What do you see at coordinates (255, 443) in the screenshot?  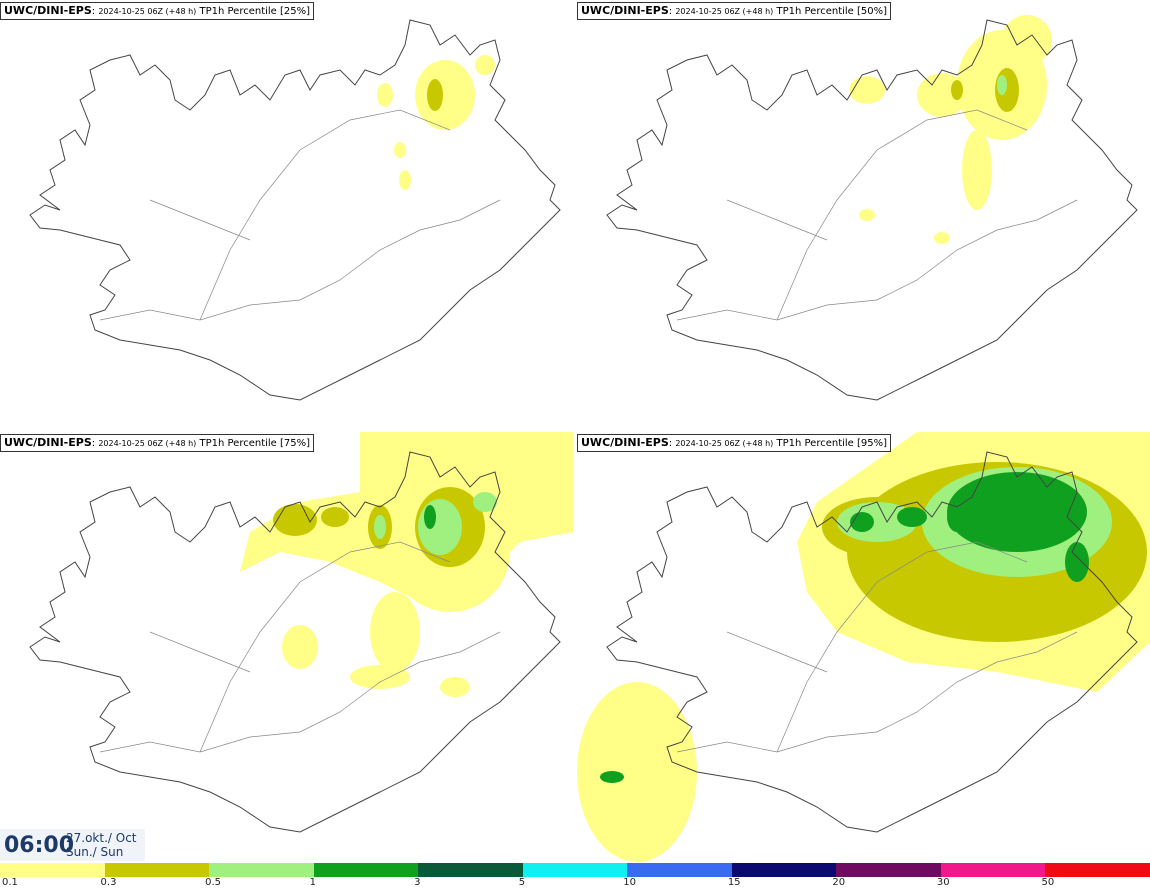 I see `field-name: TP1h Percentile [75%]` at bounding box center [255, 443].